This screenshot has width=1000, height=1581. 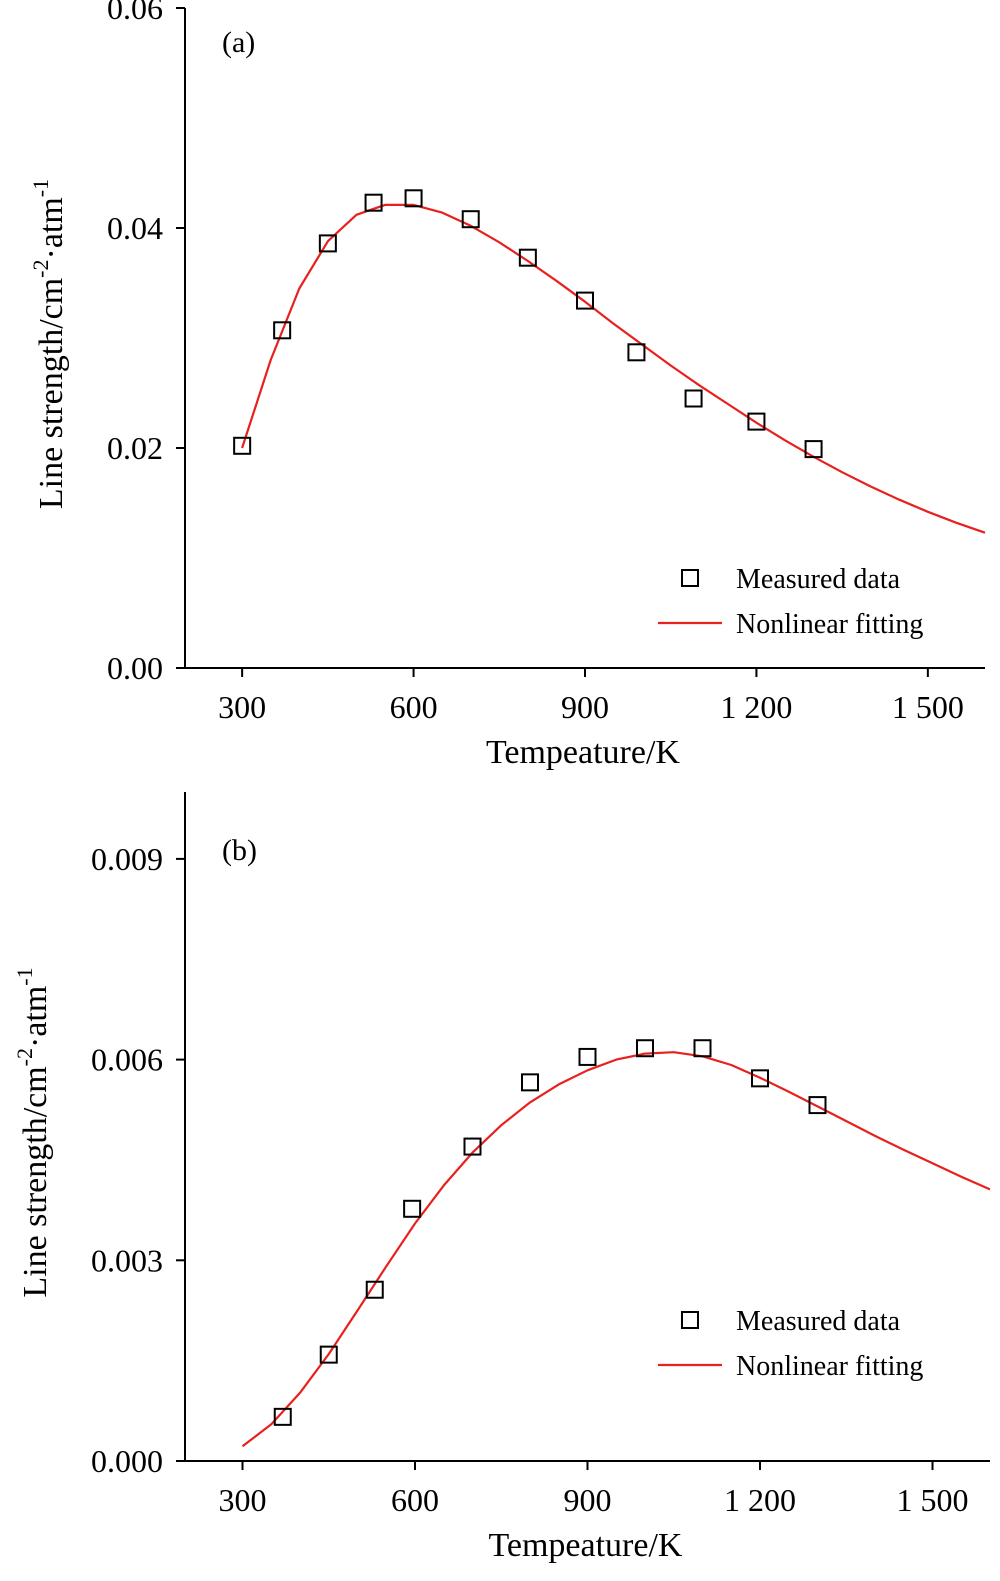 What do you see at coordinates (135, 13) in the screenshot?
I see `y-tick-label: 0.06` at bounding box center [135, 13].